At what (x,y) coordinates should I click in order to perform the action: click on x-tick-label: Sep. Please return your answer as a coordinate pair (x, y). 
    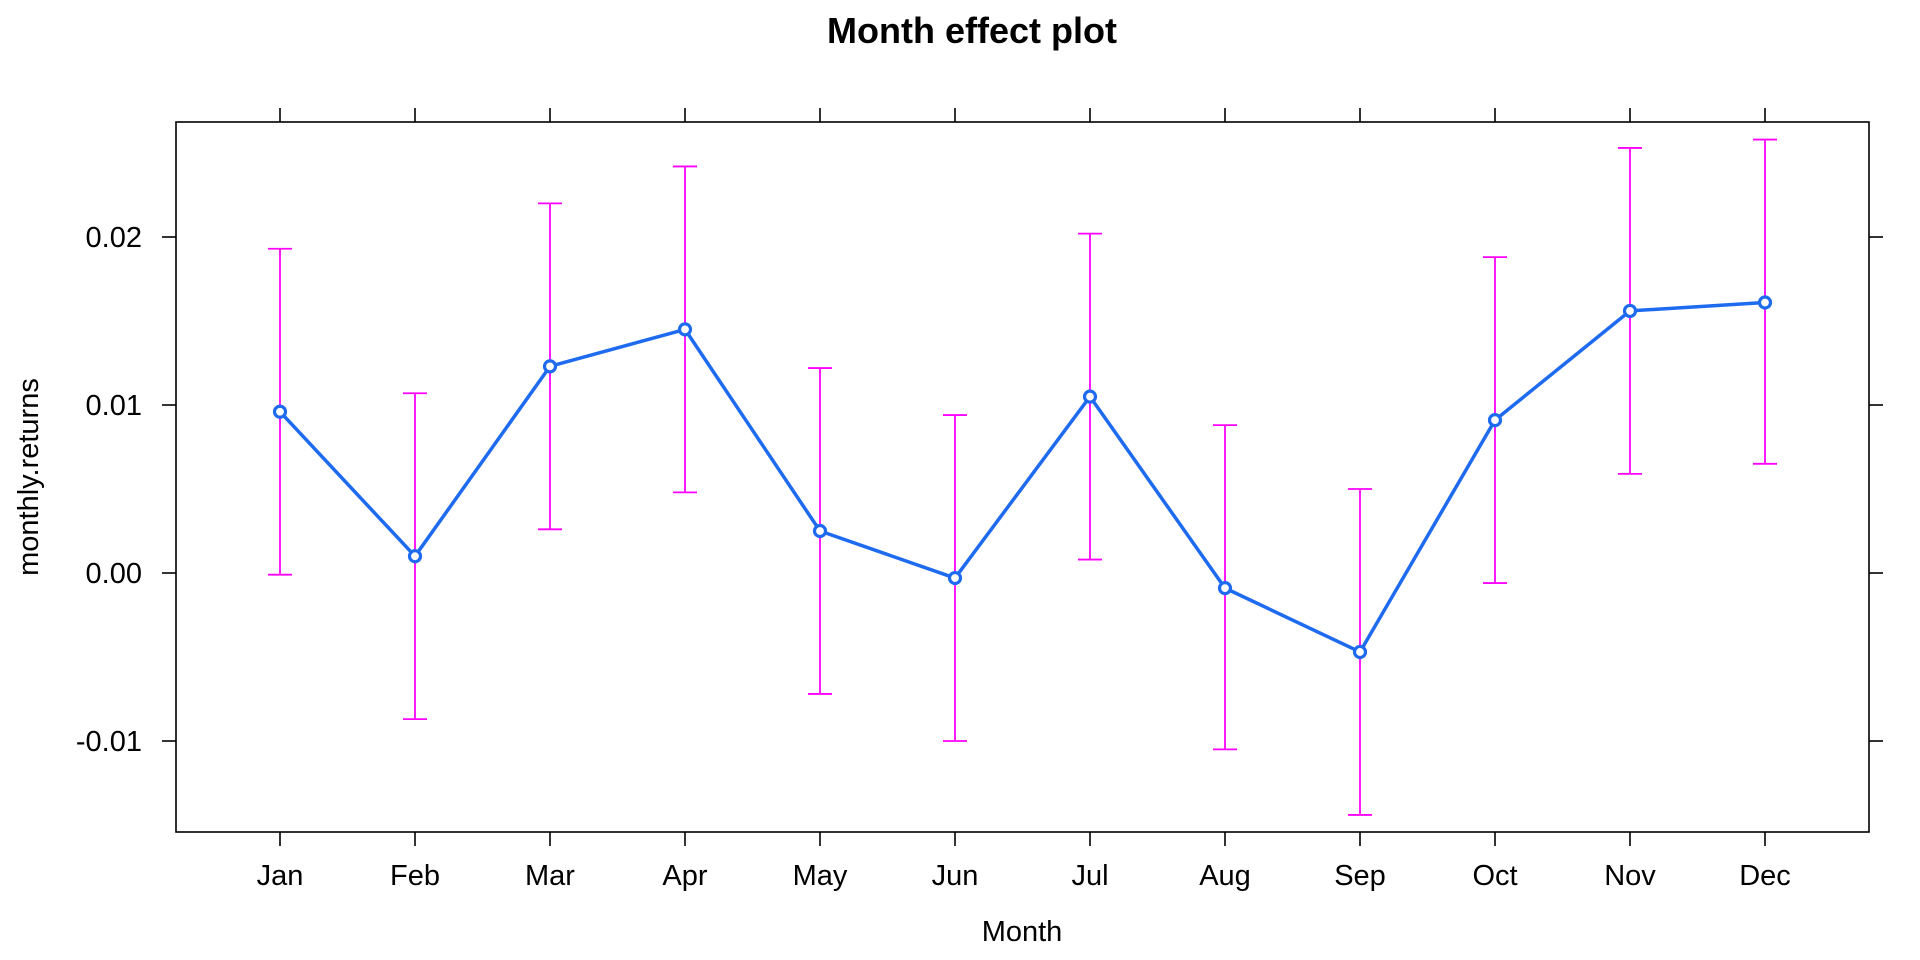
    Looking at the image, I should click on (1360, 876).